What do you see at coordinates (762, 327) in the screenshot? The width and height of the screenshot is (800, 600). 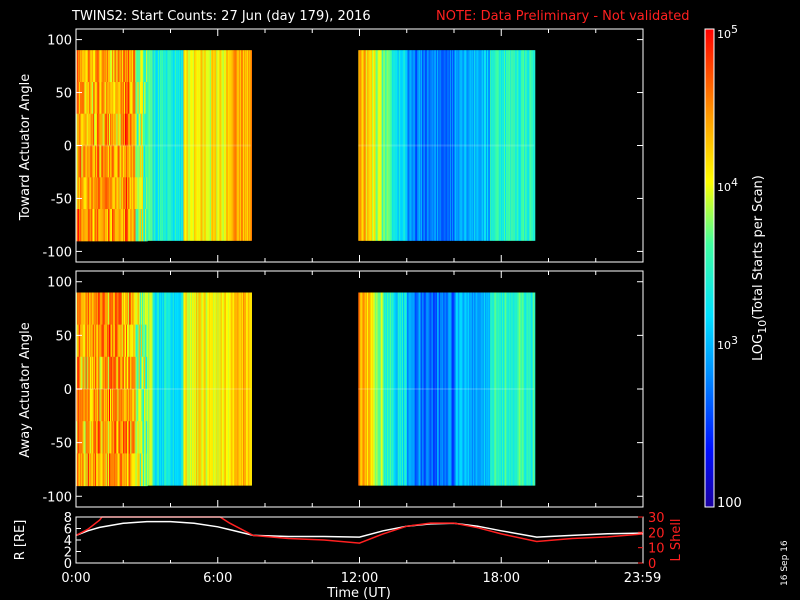 I see `colorbar-label-sub: 10` at bounding box center [762, 327].